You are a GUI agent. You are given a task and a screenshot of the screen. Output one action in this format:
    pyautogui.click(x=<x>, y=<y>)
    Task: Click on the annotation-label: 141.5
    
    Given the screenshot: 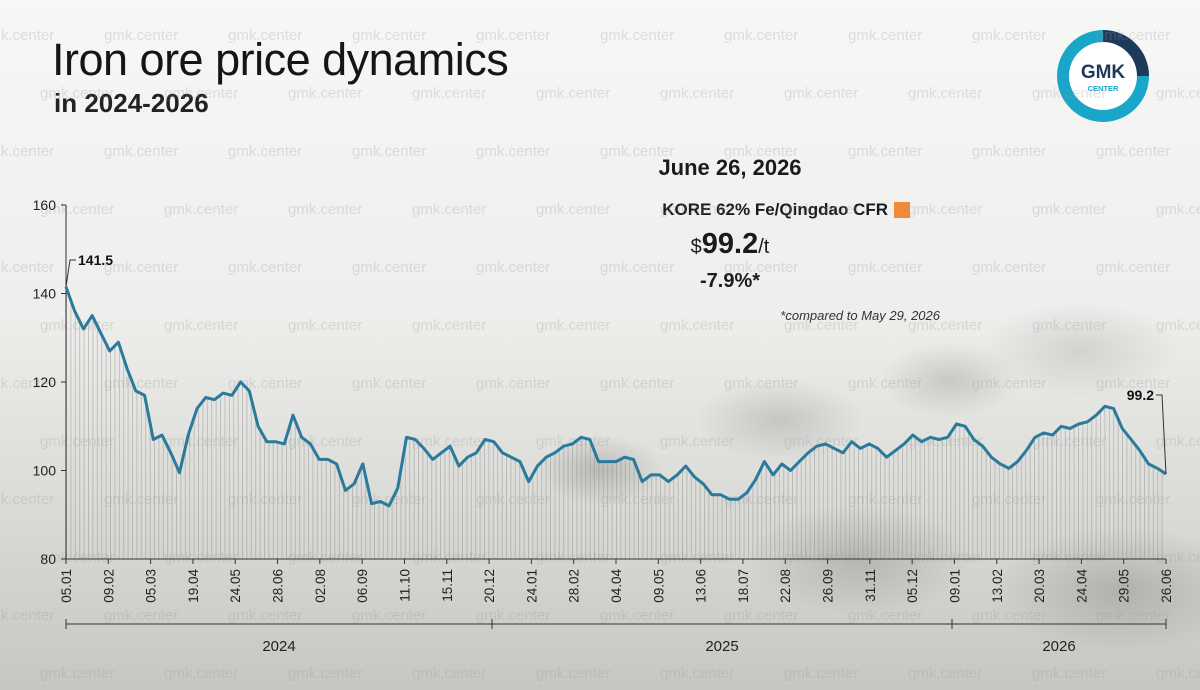 What is the action you would take?
    pyautogui.click(x=95, y=260)
    